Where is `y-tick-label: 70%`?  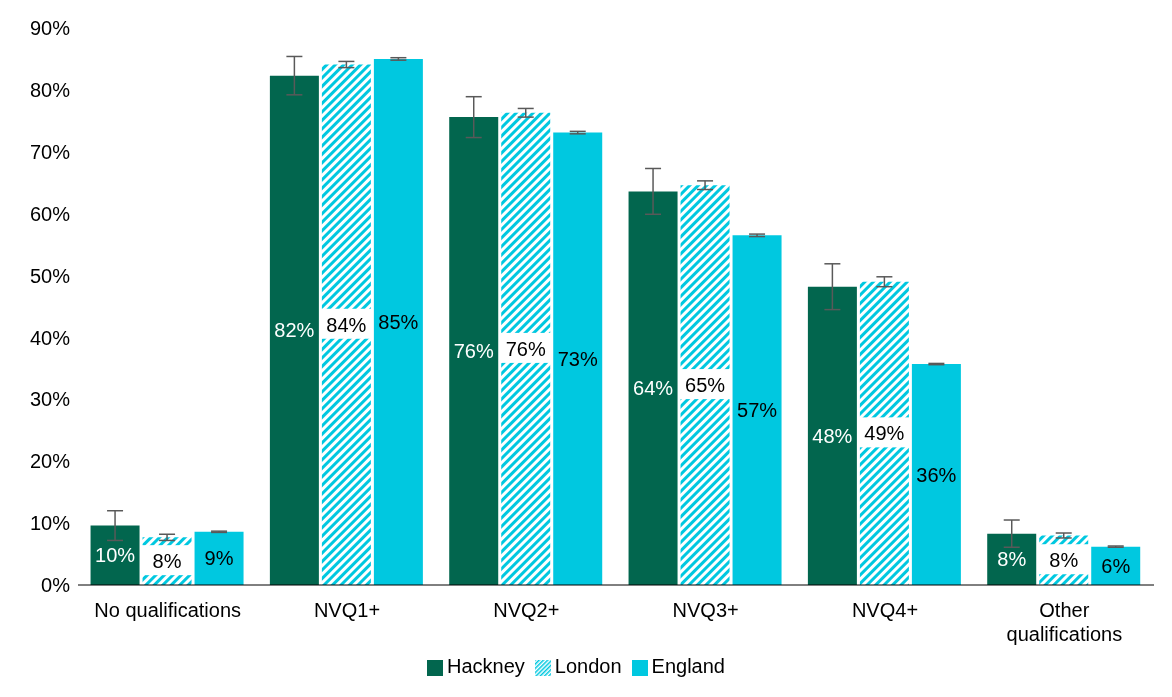
y-tick-label: 70% is located at coordinates (50, 151).